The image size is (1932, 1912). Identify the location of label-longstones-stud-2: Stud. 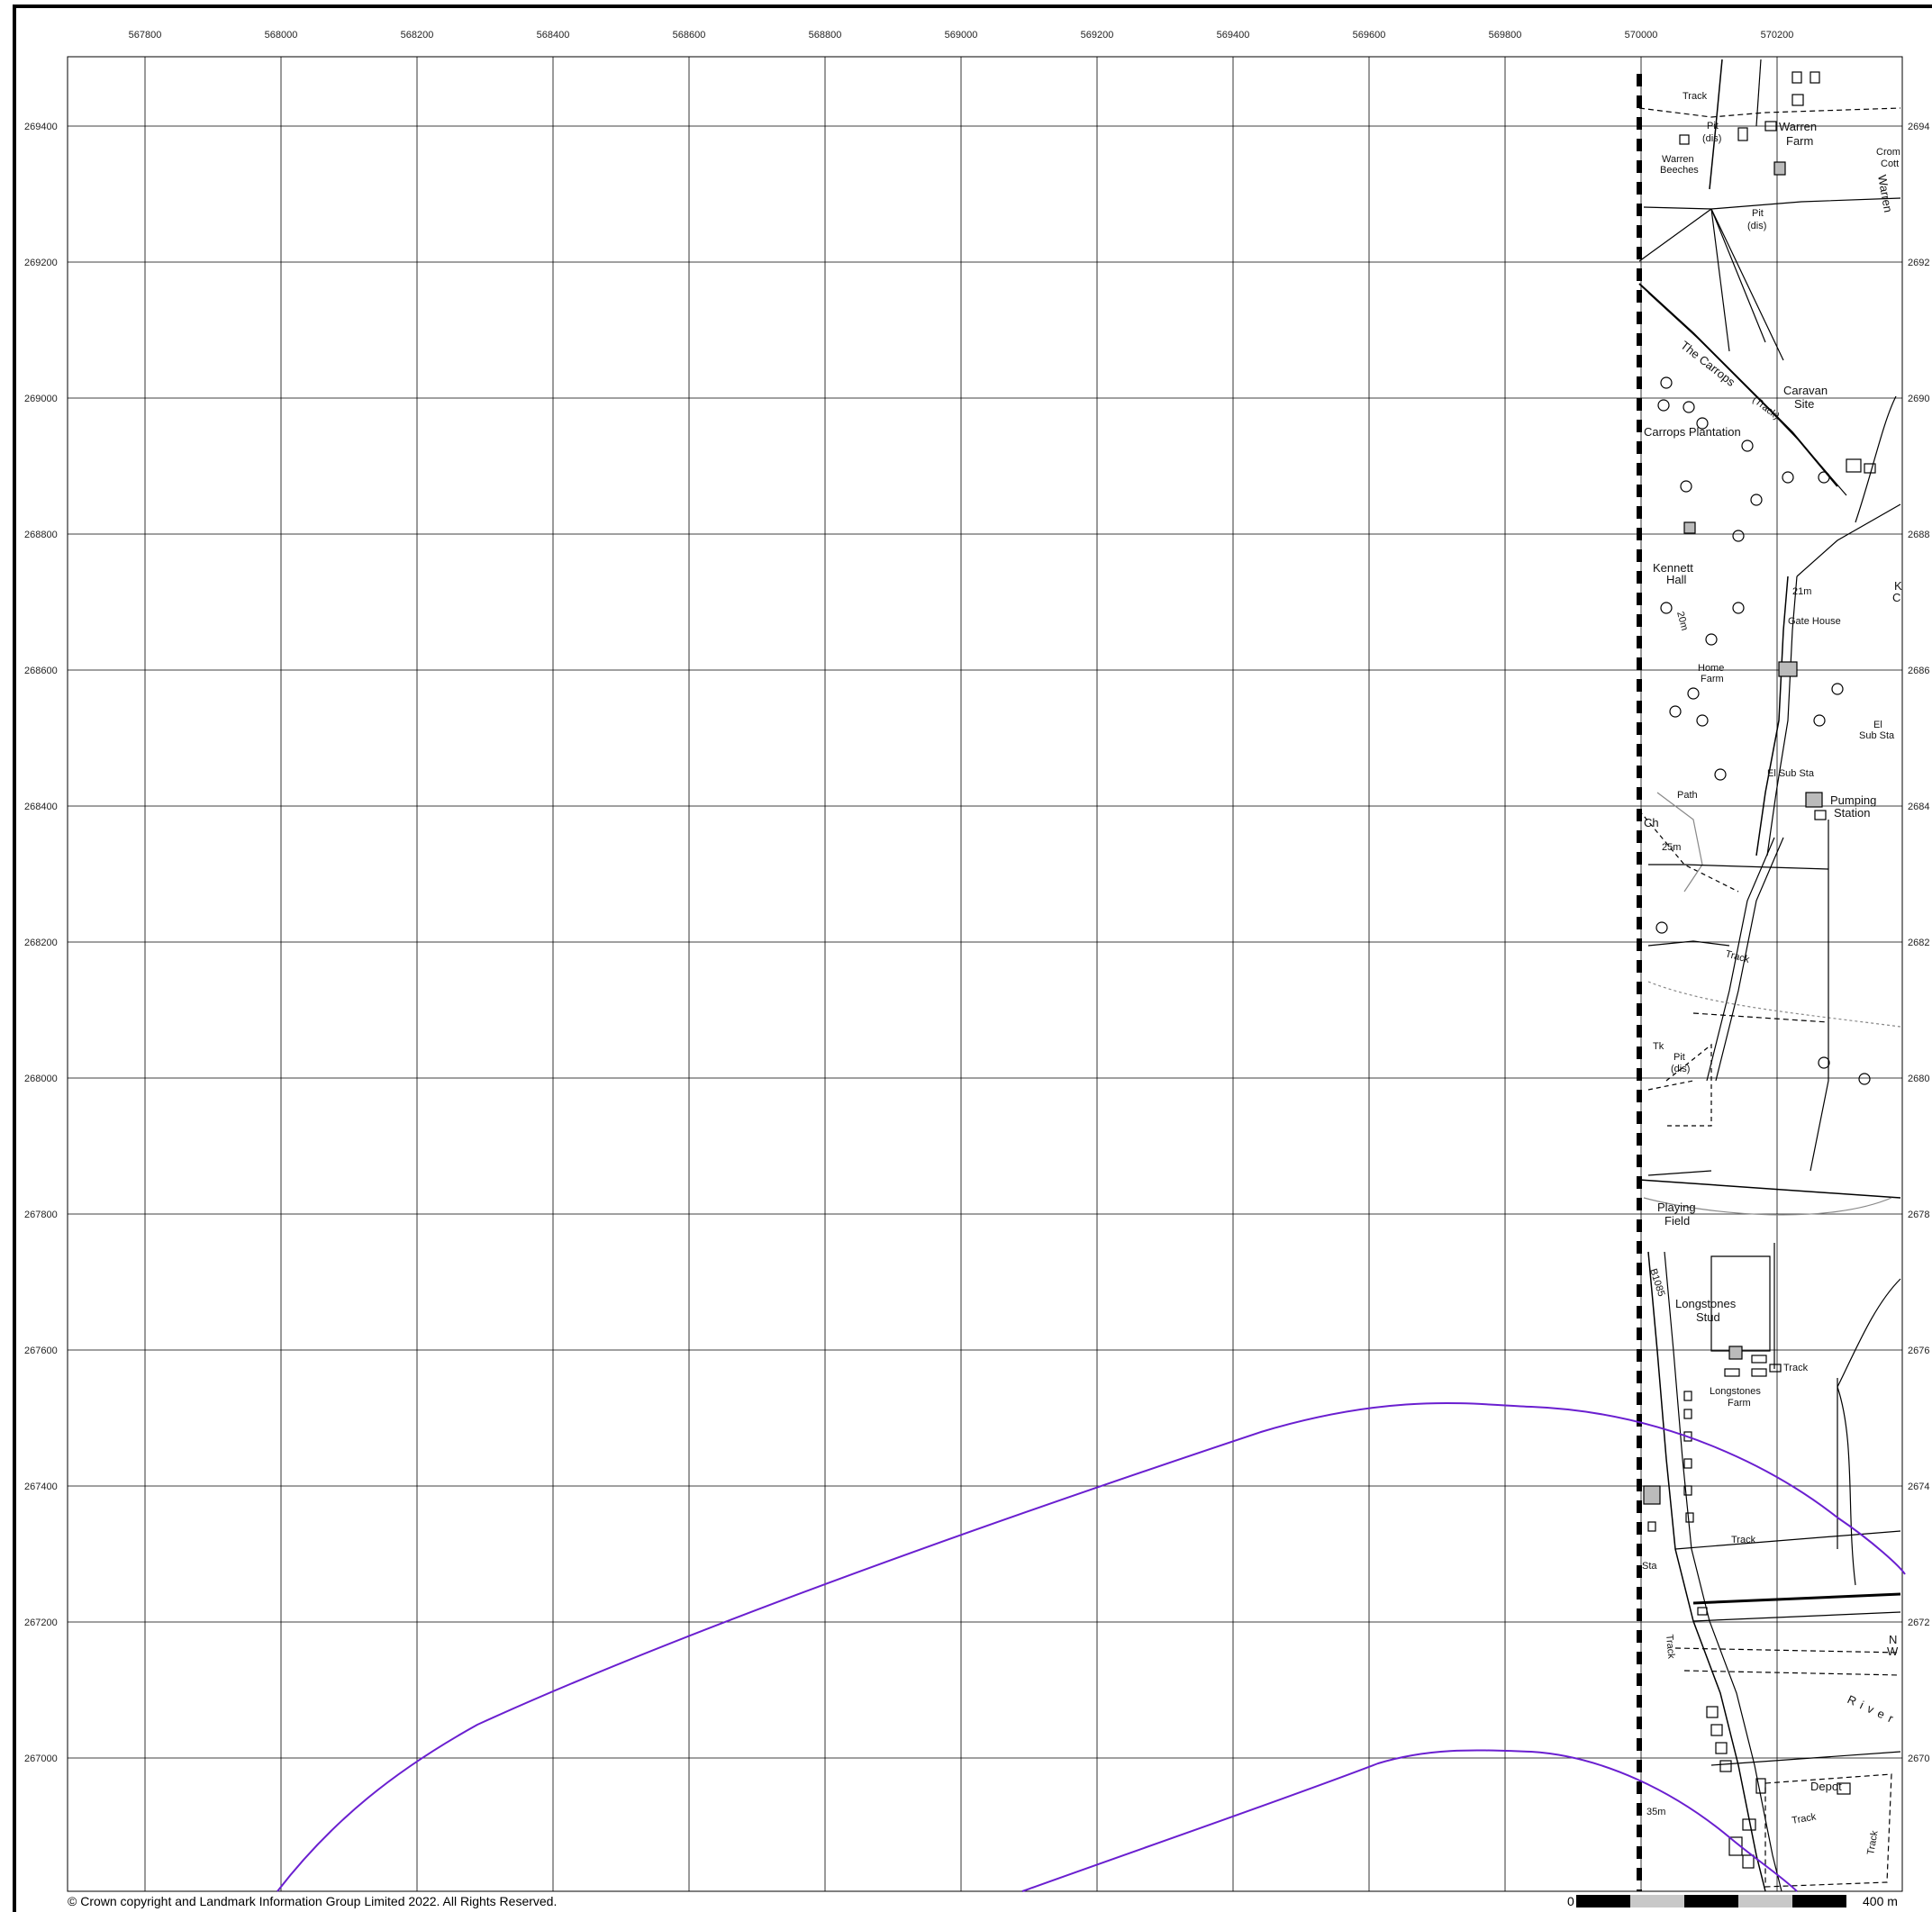
(1708, 1317).